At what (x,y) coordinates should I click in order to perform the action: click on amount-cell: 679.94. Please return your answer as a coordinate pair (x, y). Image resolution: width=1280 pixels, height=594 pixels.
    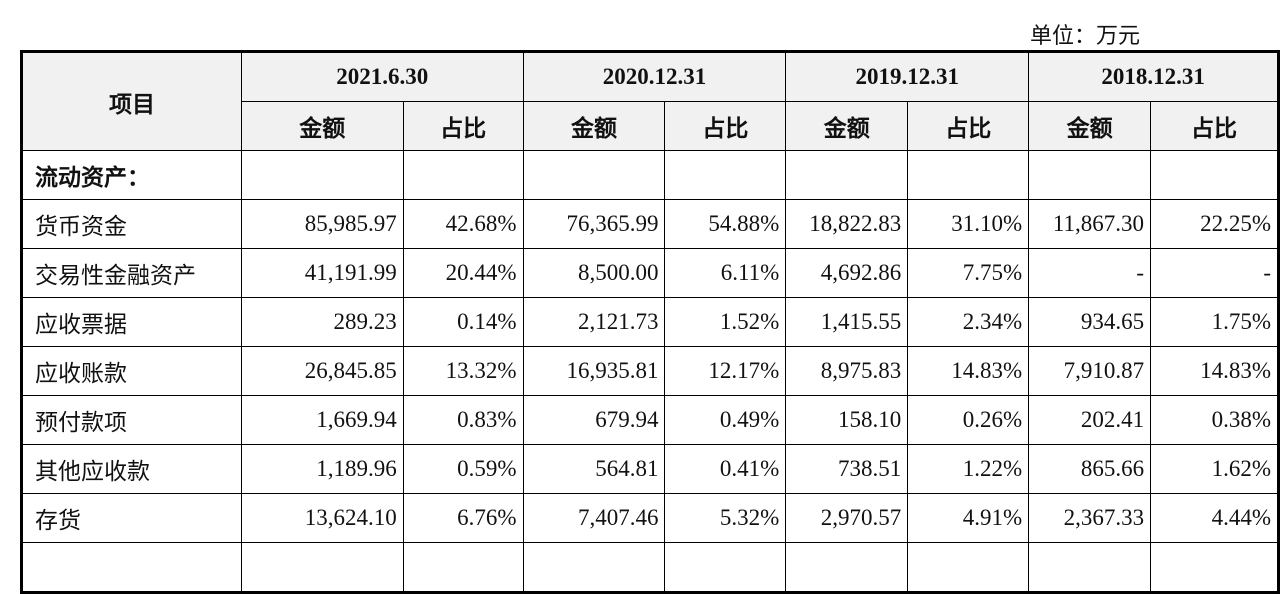
    Looking at the image, I should click on (594, 420).